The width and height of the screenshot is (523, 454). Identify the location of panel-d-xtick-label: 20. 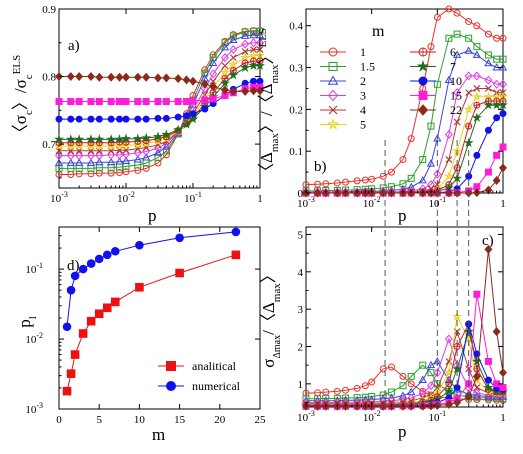
(220, 420).